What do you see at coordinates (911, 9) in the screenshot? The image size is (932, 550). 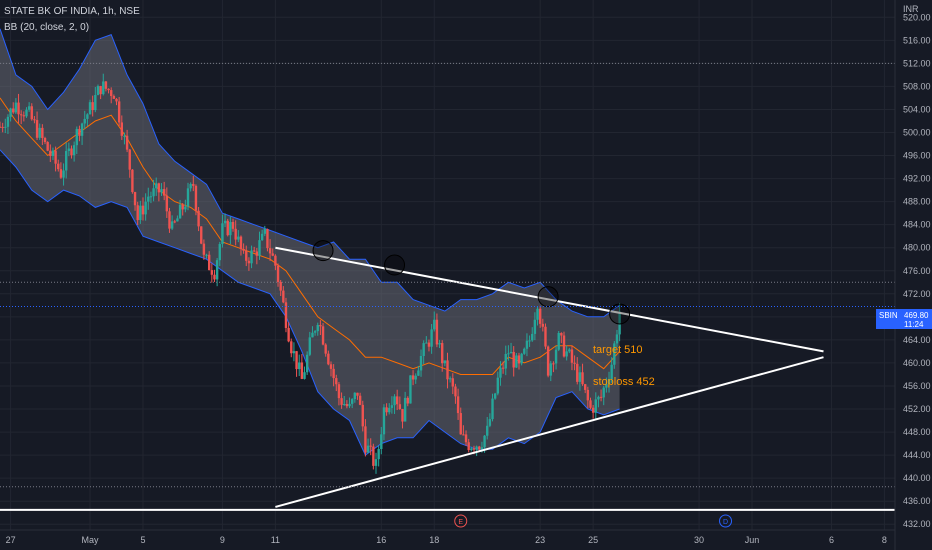 I see `currency-label: INR` at bounding box center [911, 9].